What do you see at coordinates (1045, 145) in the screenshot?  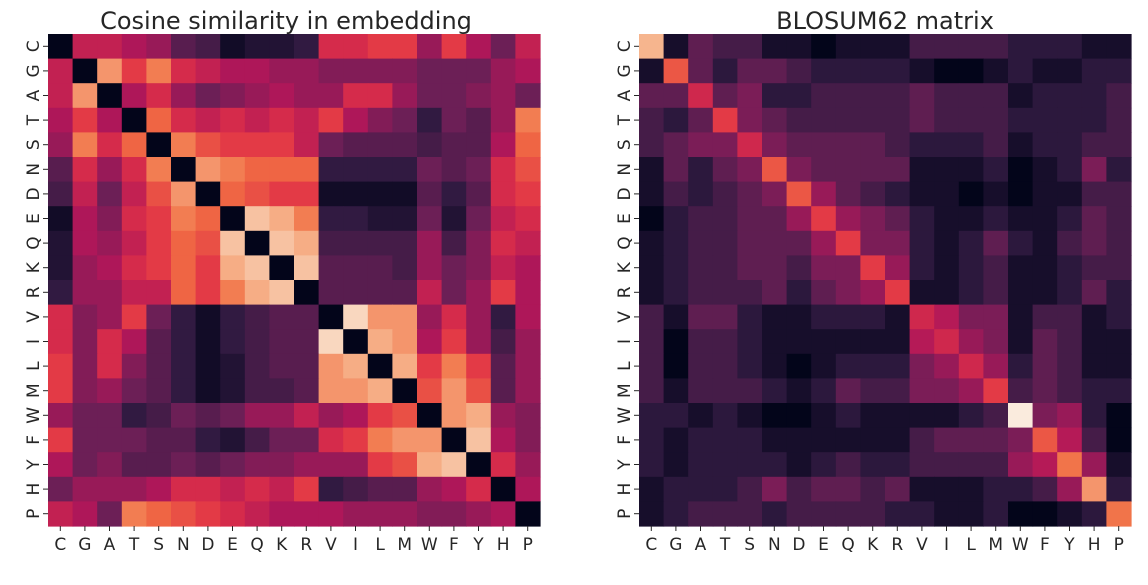 I see `heatmap-cell-S-F` at bounding box center [1045, 145].